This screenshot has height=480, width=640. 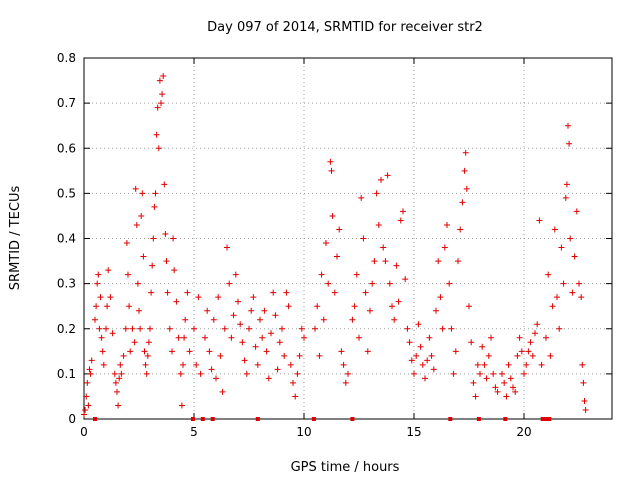 What do you see at coordinates (345, 467) in the screenshot?
I see `x-axis-label: GPS time / hours` at bounding box center [345, 467].